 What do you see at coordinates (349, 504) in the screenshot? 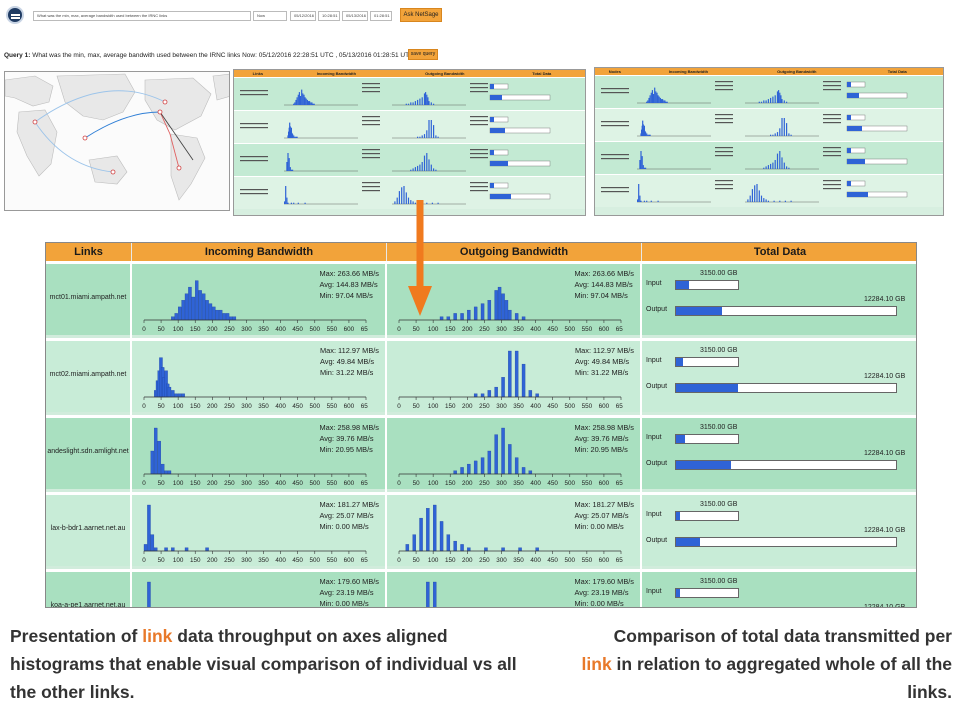
I see `stat-line: Max: 181.27 MB/s` at bounding box center [349, 504].